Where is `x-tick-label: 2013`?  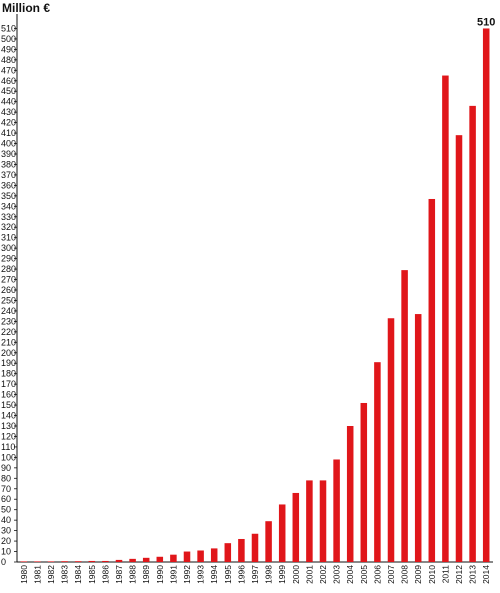
x-tick-label: 2013 is located at coordinates (473, 574).